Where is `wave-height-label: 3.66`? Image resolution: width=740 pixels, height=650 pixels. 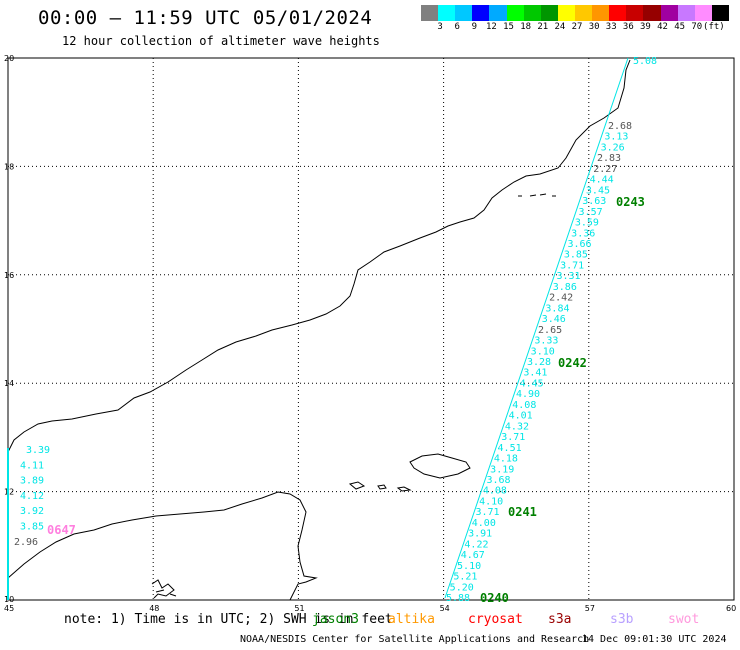
wave-height-label: 3.66 is located at coordinates (580, 244).